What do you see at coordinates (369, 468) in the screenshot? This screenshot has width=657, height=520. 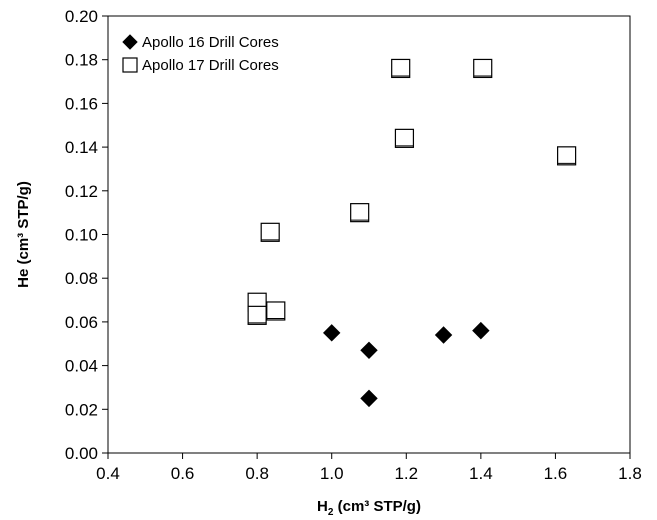 I see `x-axis-ticks: 0.4 0.6 0.8 1.0 1.2 1.4 1.6 1.8` at bounding box center [369, 468].